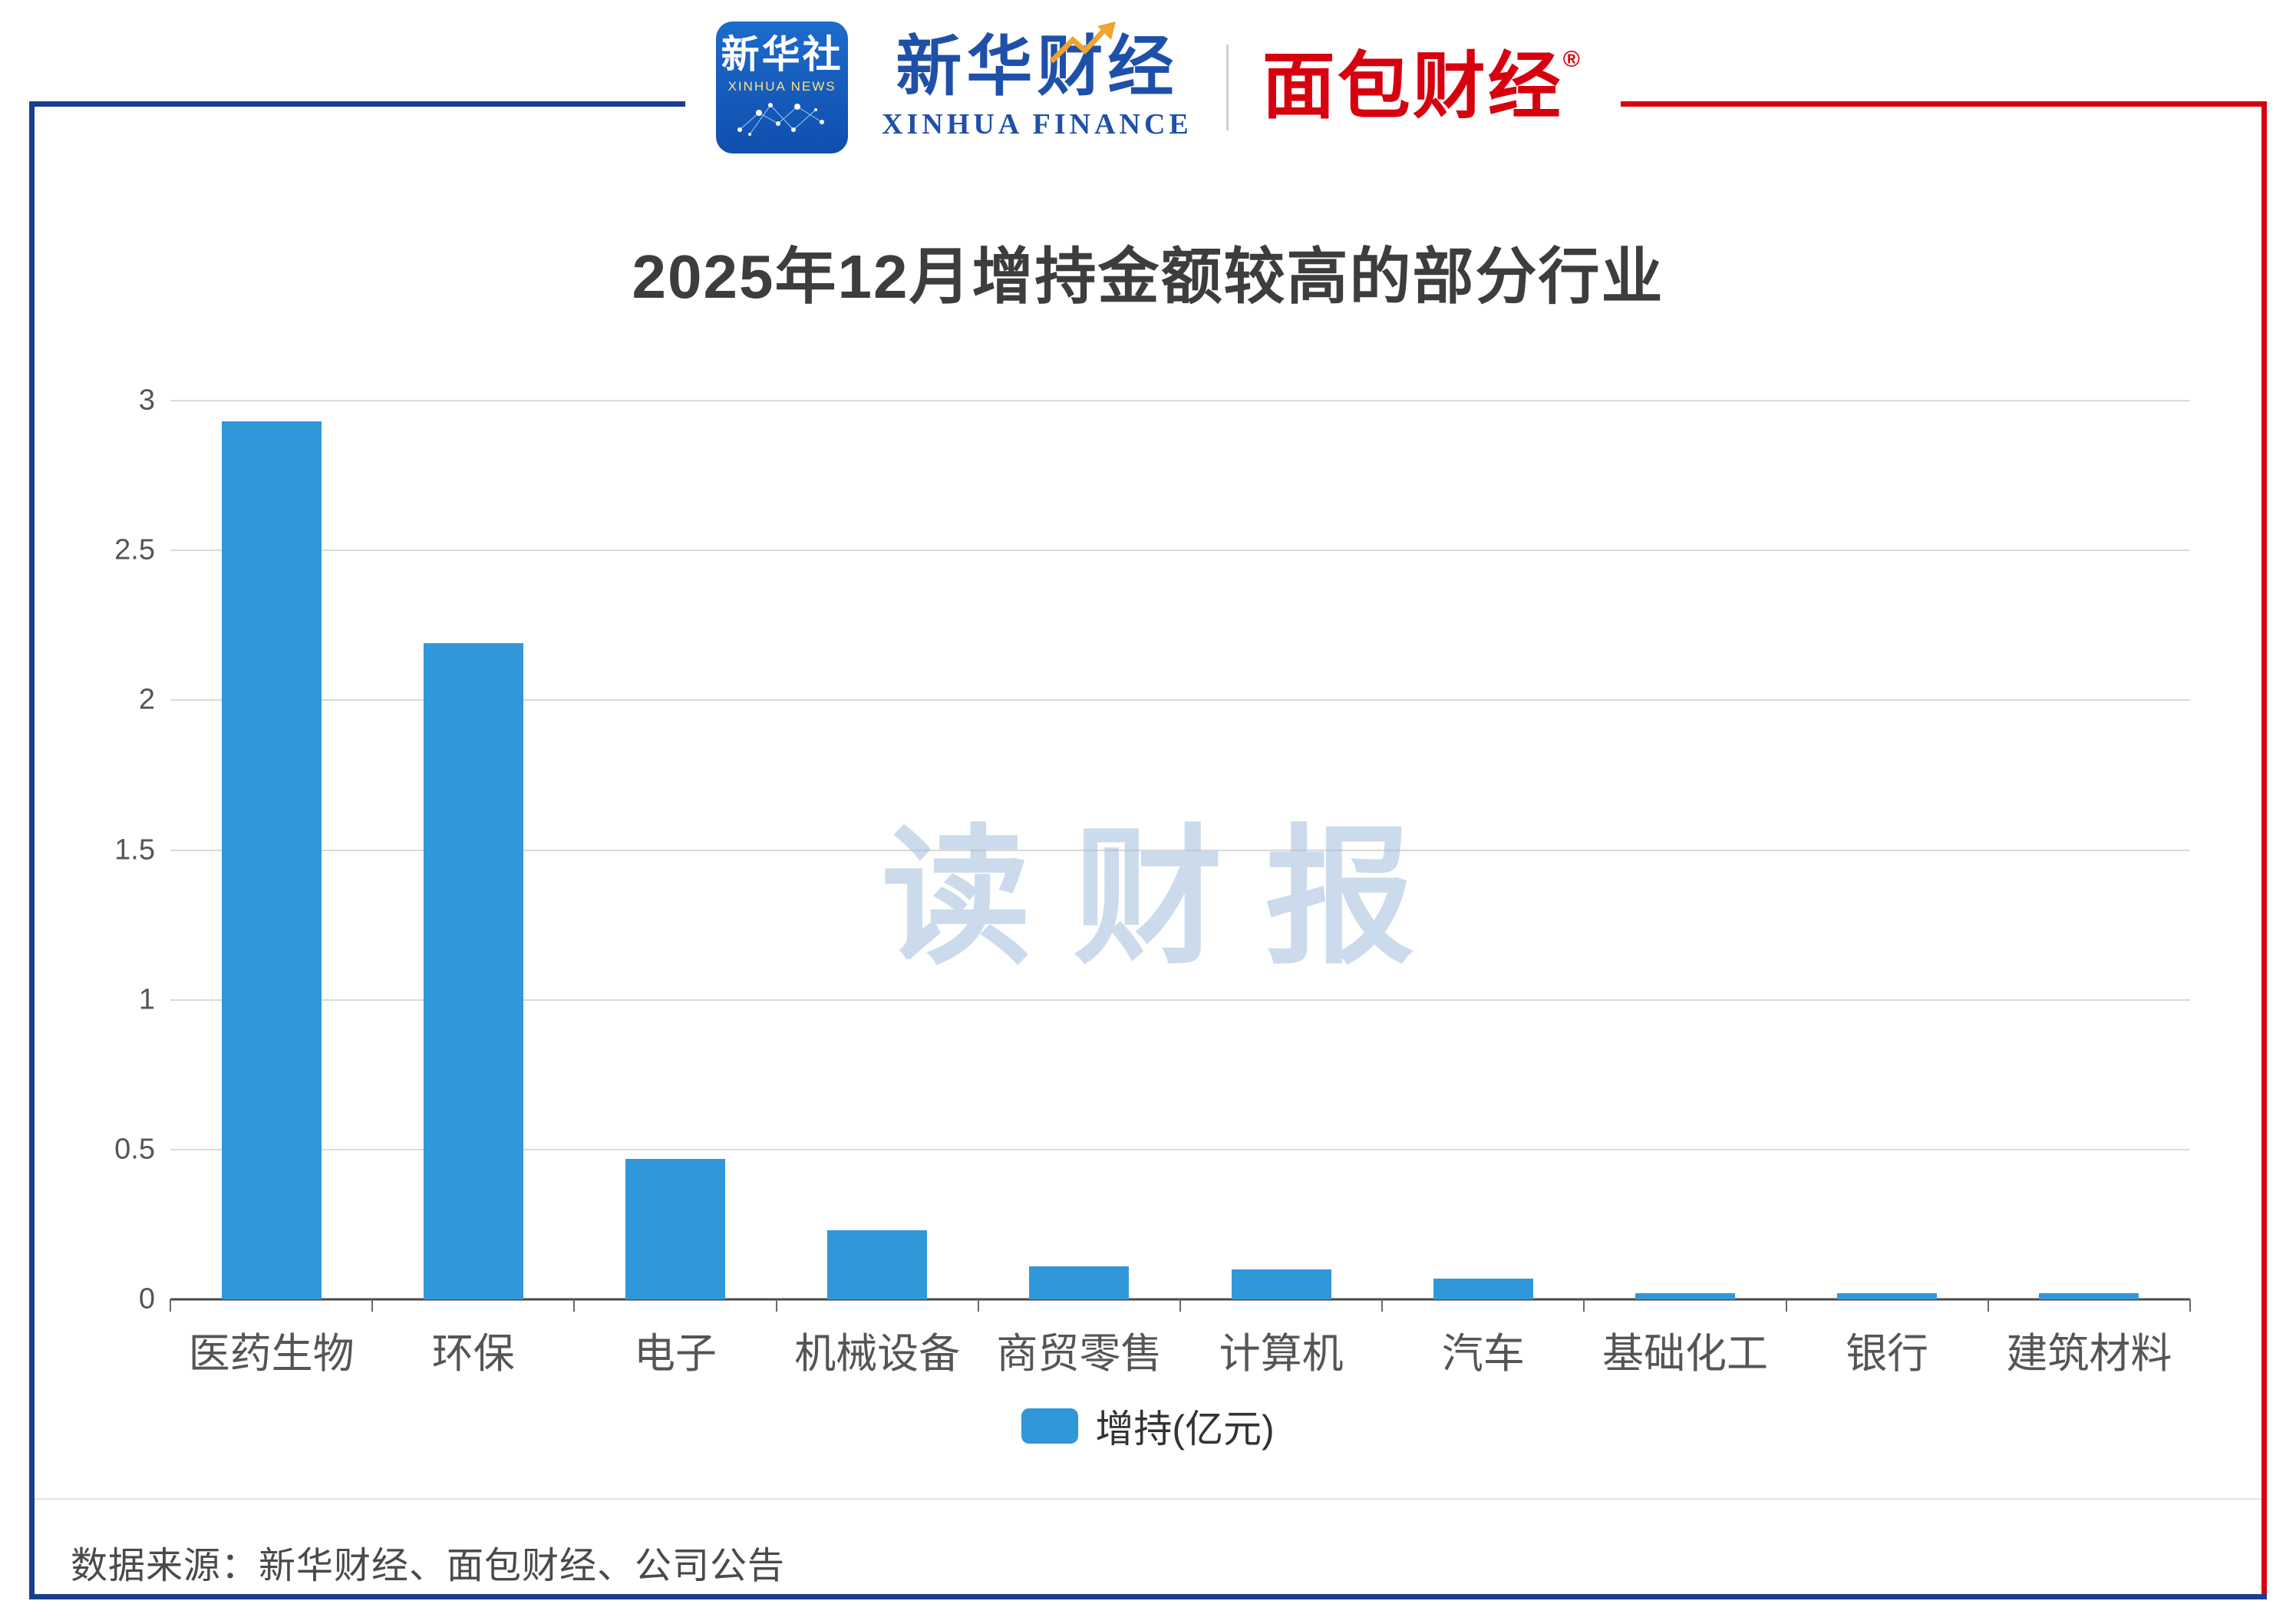  What do you see at coordinates (1281, 1354) in the screenshot?
I see `x-axis-category-label: 计算机` at bounding box center [1281, 1354].